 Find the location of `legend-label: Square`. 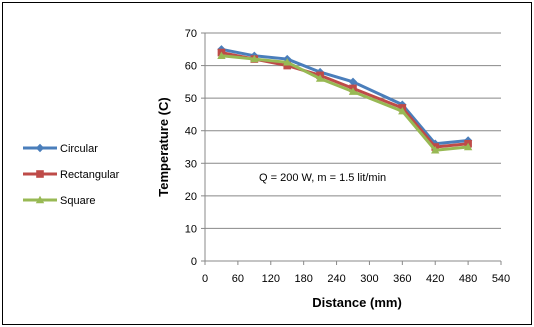

legend-label: Square is located at coordinates (77, 201).